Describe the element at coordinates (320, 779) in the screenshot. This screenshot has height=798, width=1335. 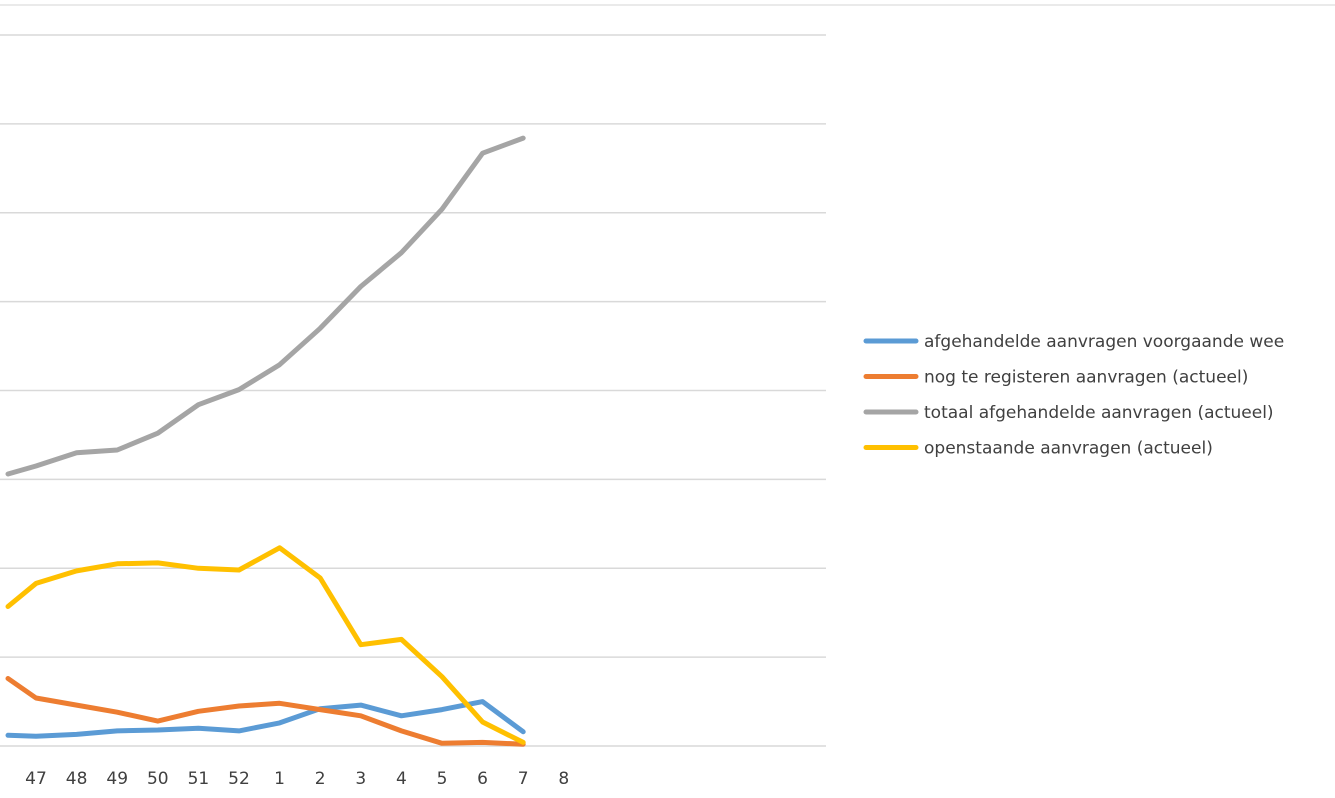
I see `x-tick-label: 2` at that location.